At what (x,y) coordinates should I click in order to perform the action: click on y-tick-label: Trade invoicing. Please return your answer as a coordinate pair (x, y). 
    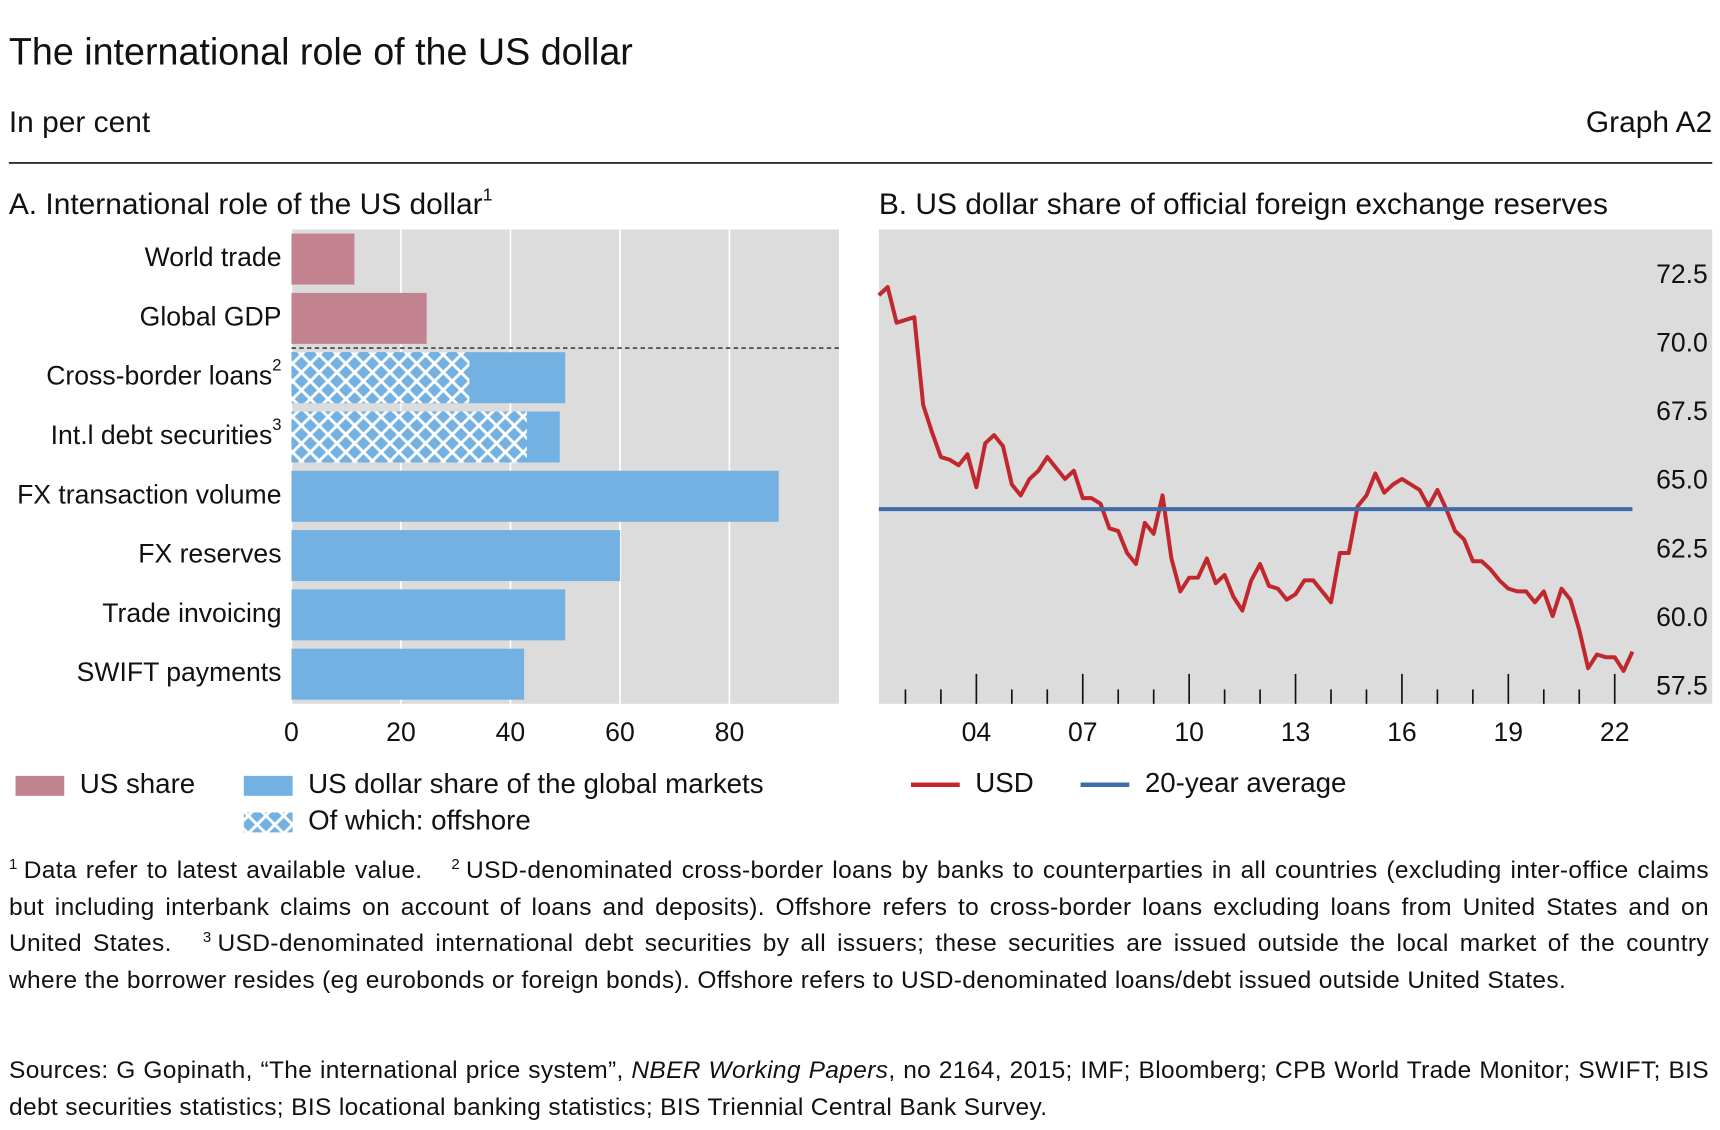
    Looking at the image, I should click on (191, 613).